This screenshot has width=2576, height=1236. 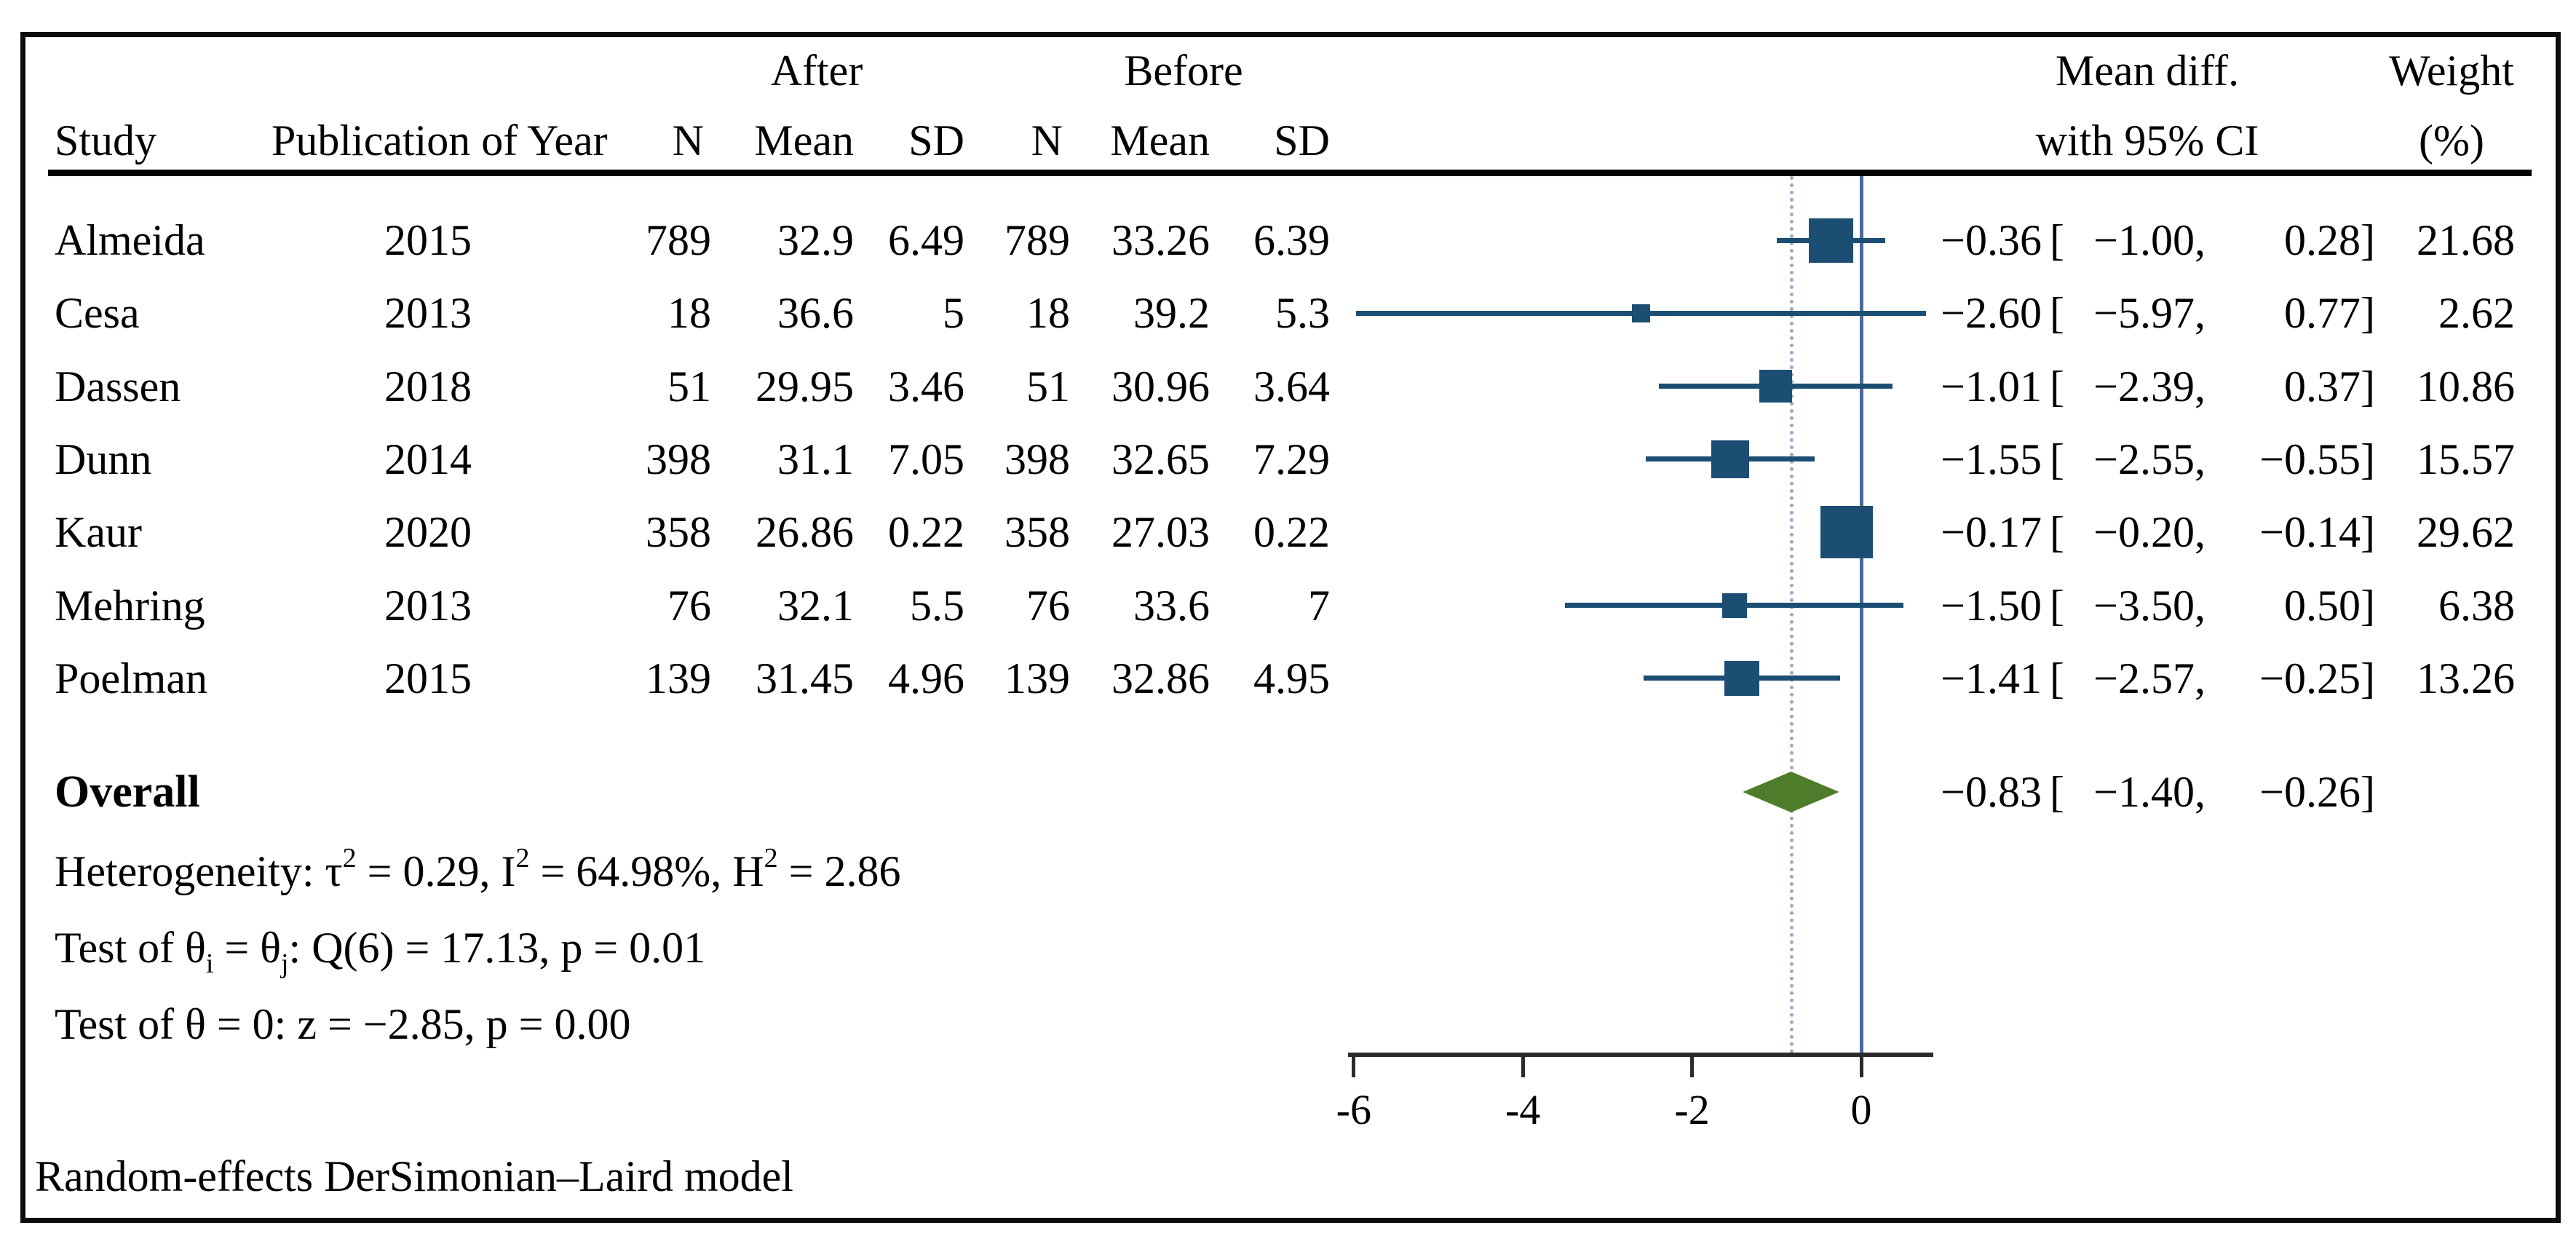 What do you see at coordinates (2476, 605) in the screenshot?
I see `weight-value: 6.38` at bounding box center [2476, 605].